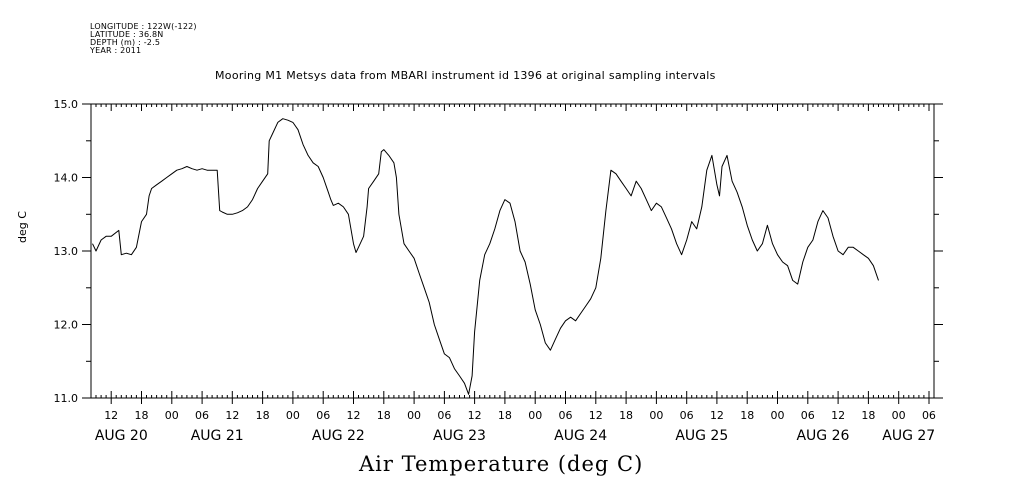  What do you see at coordinates (459, 436) in the screenshot?
I see `x-date-label: AUG 23` at bounding box center [459, 436].